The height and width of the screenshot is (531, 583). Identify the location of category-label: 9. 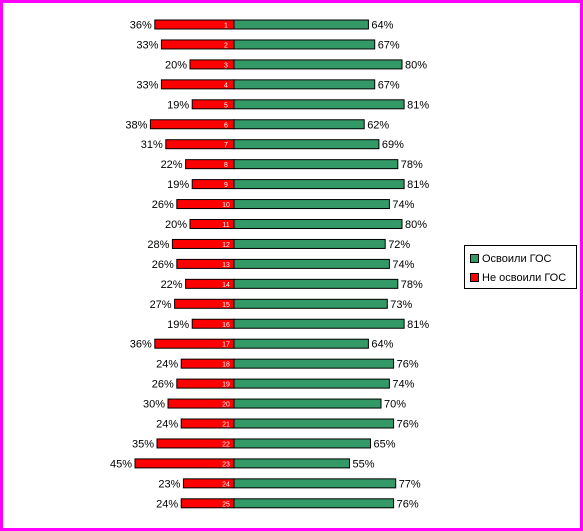
(226, 185).